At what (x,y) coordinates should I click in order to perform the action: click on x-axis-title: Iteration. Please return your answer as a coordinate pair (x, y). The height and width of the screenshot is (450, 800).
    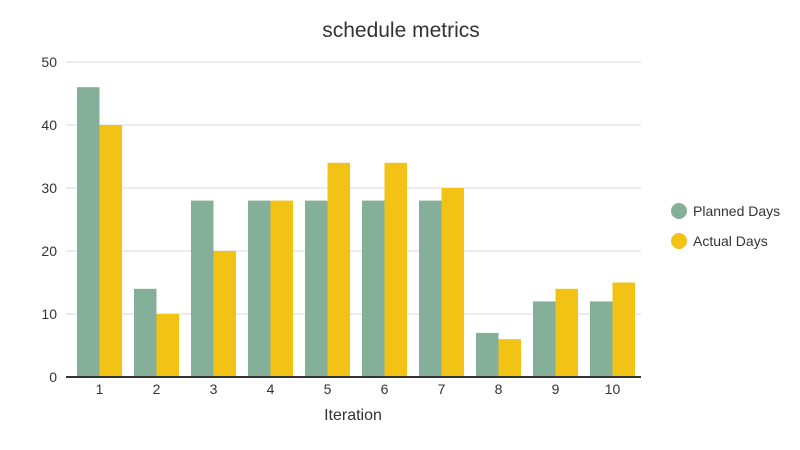
    Looking at the image, I should click on (353, 415).